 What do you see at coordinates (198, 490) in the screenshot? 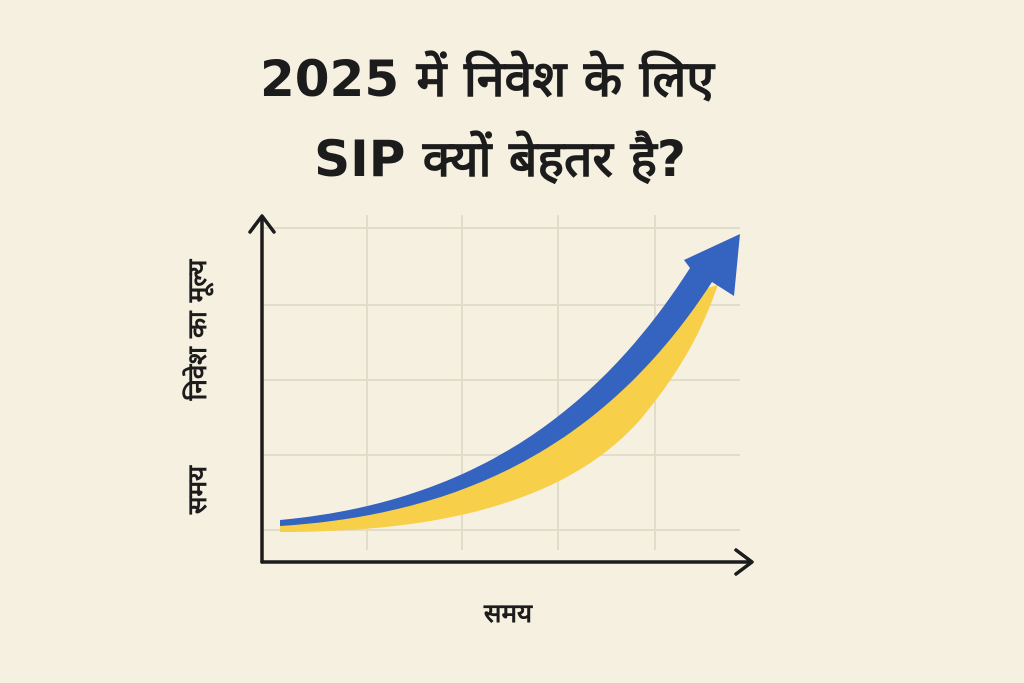
I see `y-axis-label: समय` at bounding box center [198, 490].